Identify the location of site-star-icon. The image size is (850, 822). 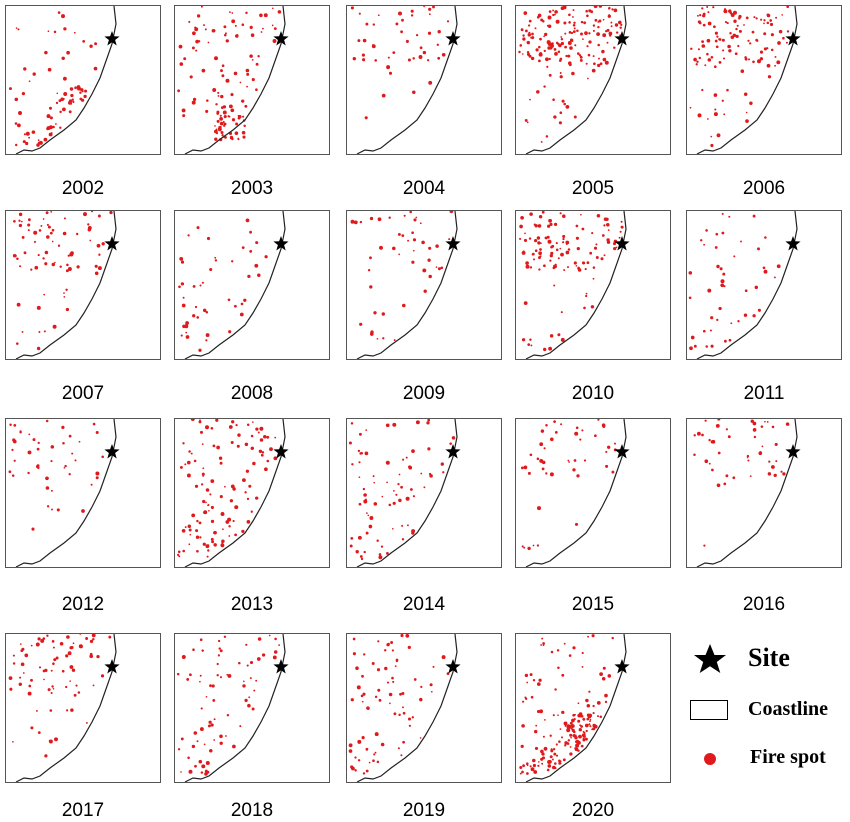
(453, 38).